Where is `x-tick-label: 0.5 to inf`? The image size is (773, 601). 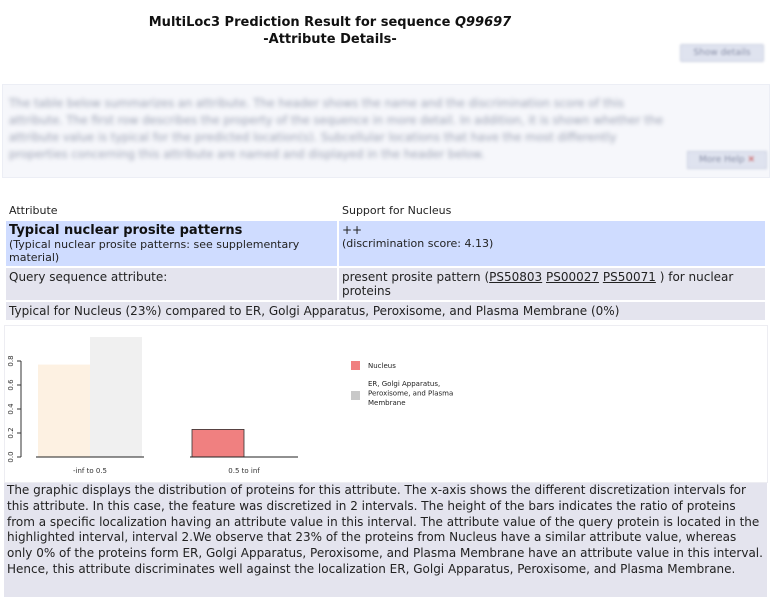 x-tick-label: 0.5 to inf is located at coordinates (244, 471).